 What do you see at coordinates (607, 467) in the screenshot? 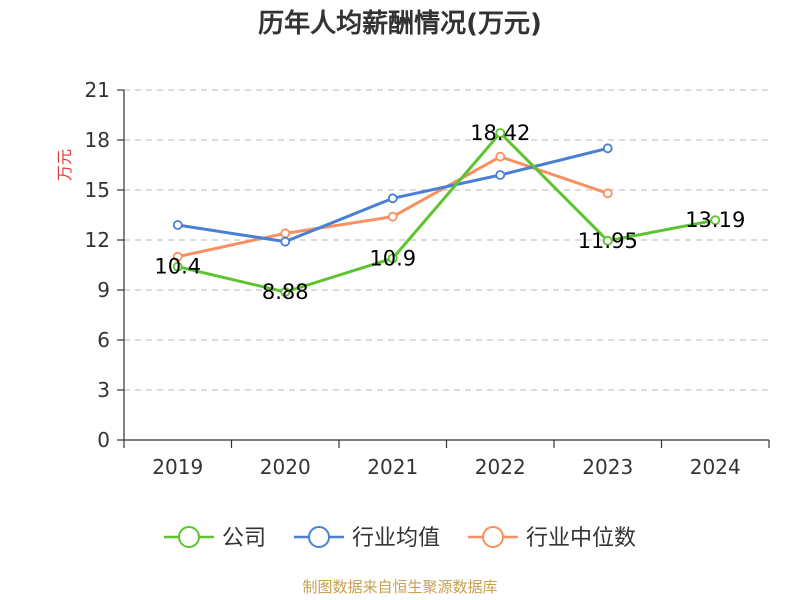
I see `x-tick-label: 2023` at bounding box center [607, 467].